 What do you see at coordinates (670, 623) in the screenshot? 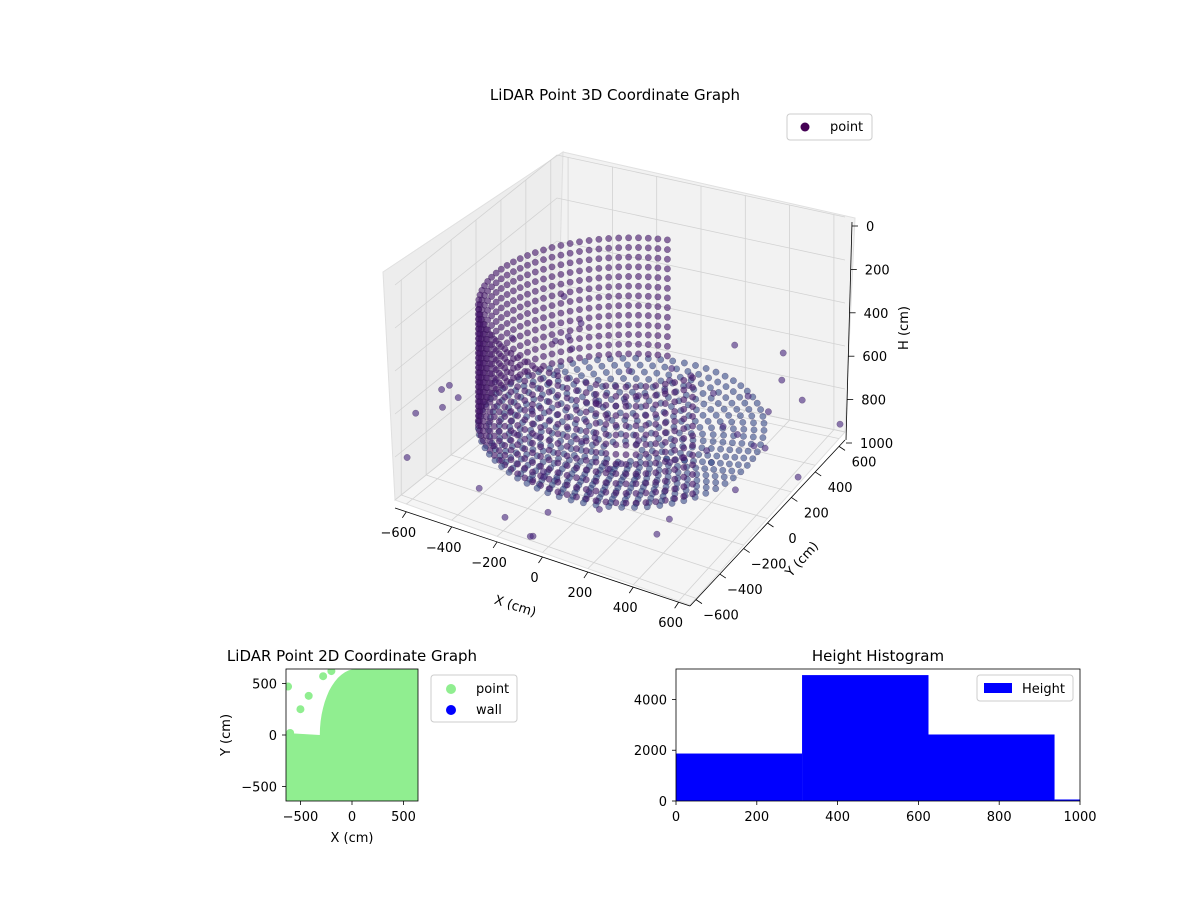
I see `x-tick-label: 600` at bounding box center [670, 623].